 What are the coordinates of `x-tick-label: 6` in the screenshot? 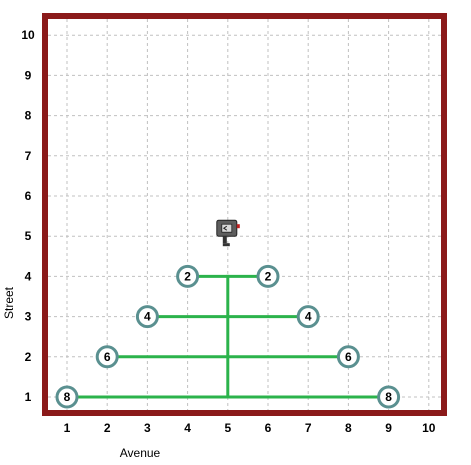 It's located at (268, 428).